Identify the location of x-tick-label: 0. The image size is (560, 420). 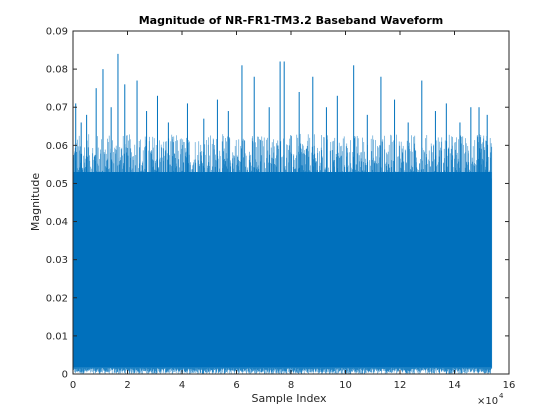
(73, 385).